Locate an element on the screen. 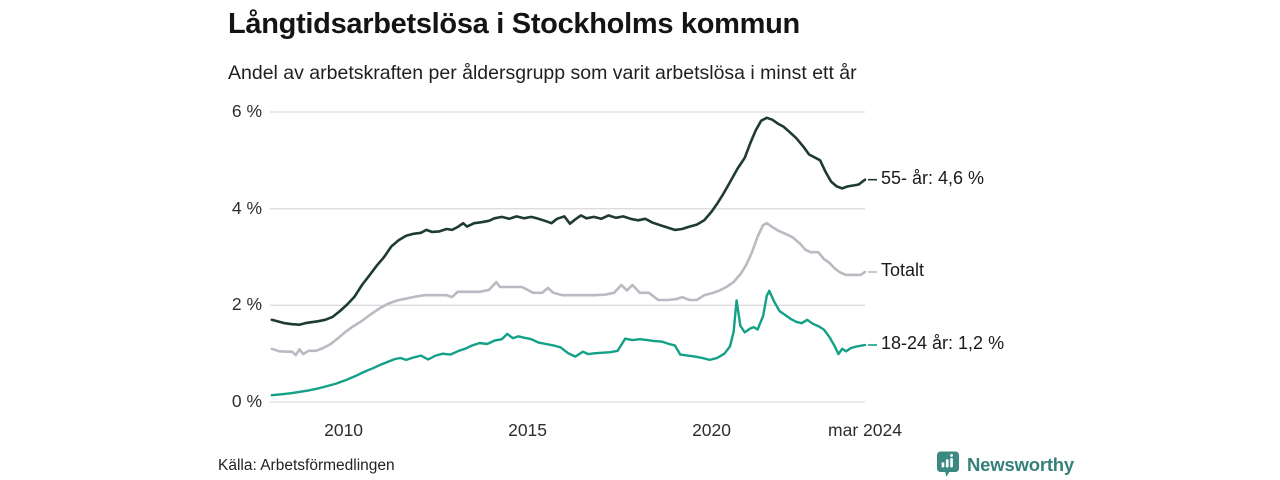 This screenshot has height=480, width=1280. x-tick-label: 2015 is located at coordinates (528, 430).